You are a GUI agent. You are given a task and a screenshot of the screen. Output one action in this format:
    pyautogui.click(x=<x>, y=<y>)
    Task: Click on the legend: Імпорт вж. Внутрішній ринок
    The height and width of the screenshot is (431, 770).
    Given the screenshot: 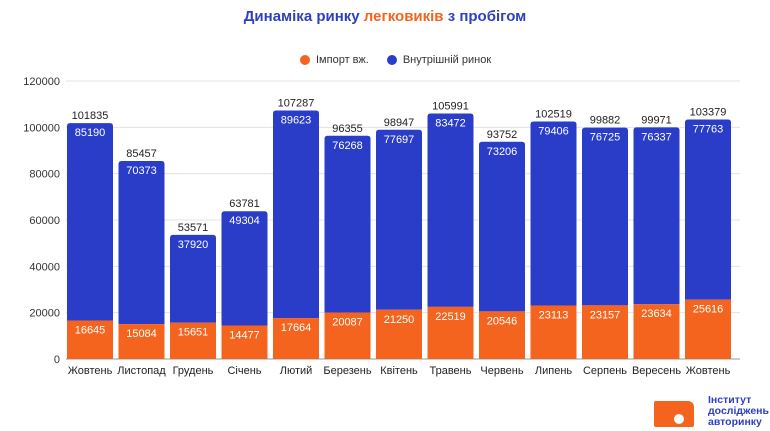 What is the action you would take?
    pyautogui.click(x=395, y=60)
    